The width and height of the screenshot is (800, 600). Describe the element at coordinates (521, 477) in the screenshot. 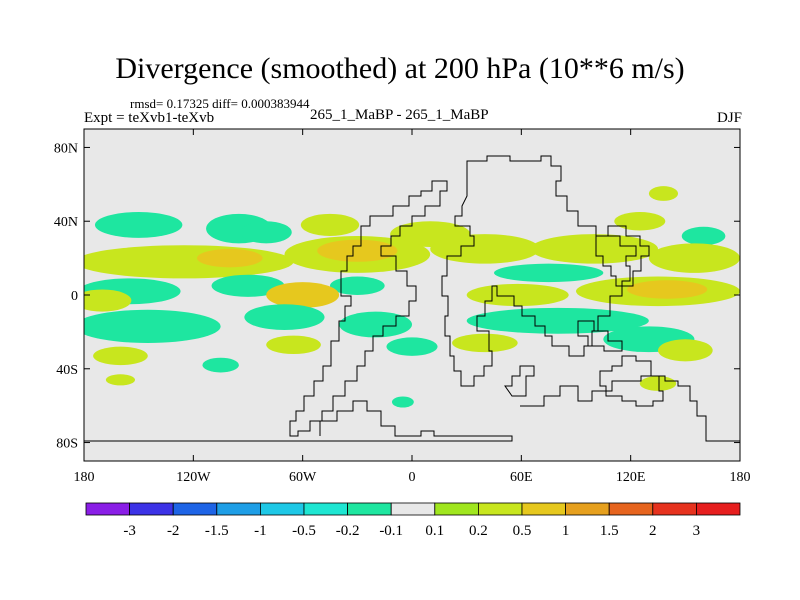

I see `x-tick-label: 60E` at that location.